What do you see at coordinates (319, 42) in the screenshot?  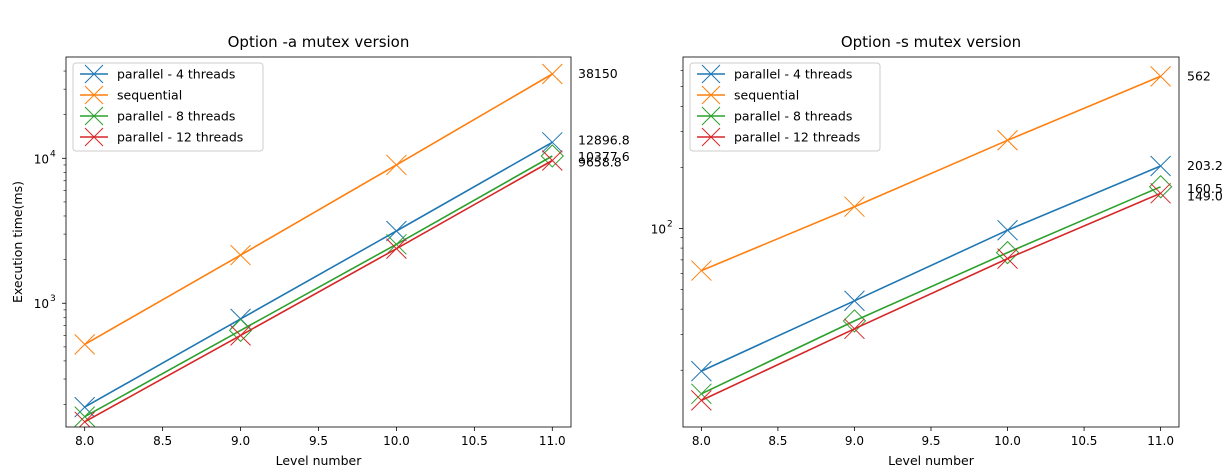 I see `chart-title: Option -a mutex version` at bounding box center [319, 42].